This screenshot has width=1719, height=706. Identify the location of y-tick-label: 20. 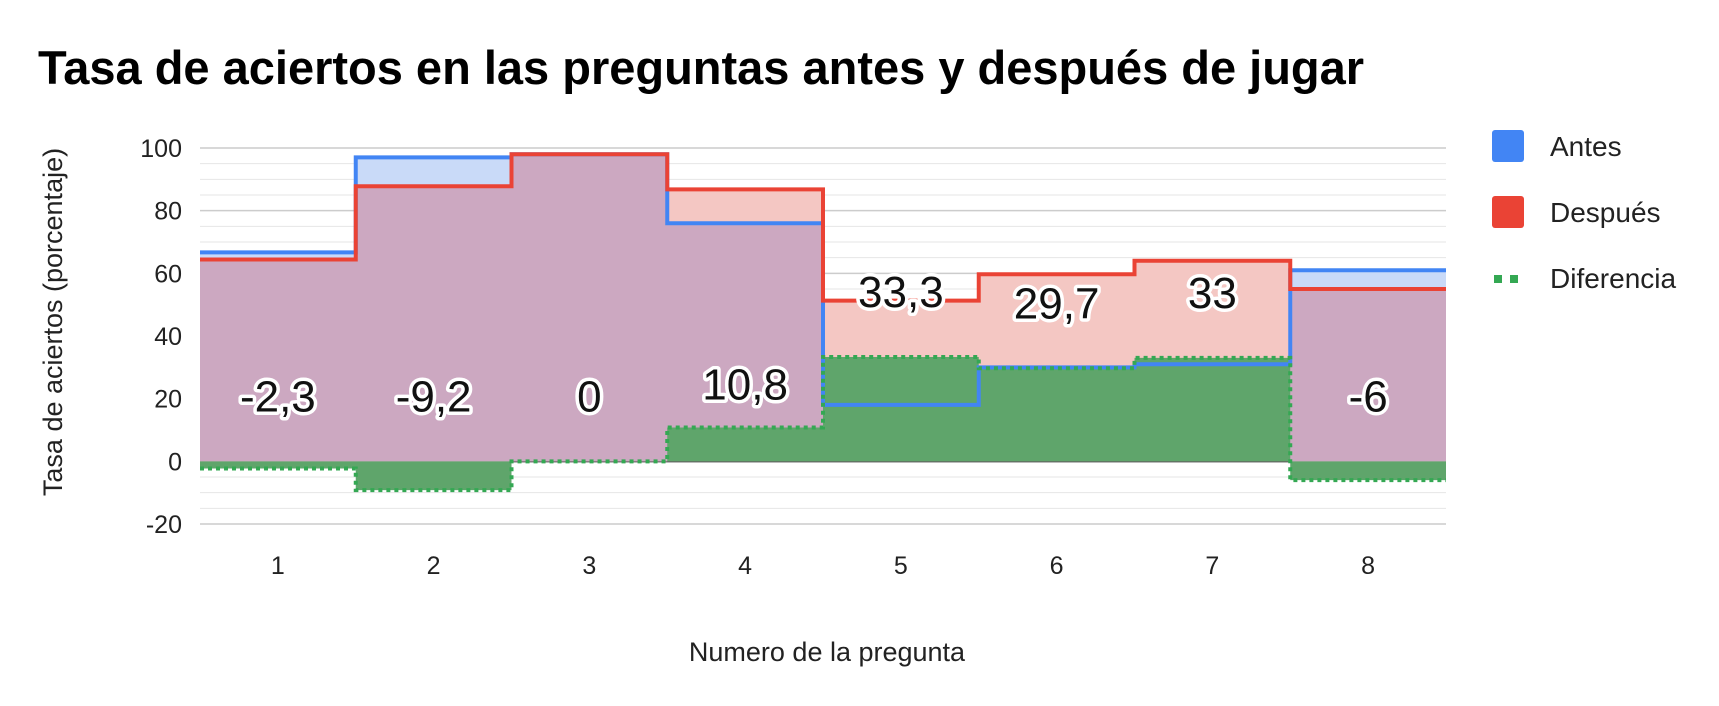
(168, 400).